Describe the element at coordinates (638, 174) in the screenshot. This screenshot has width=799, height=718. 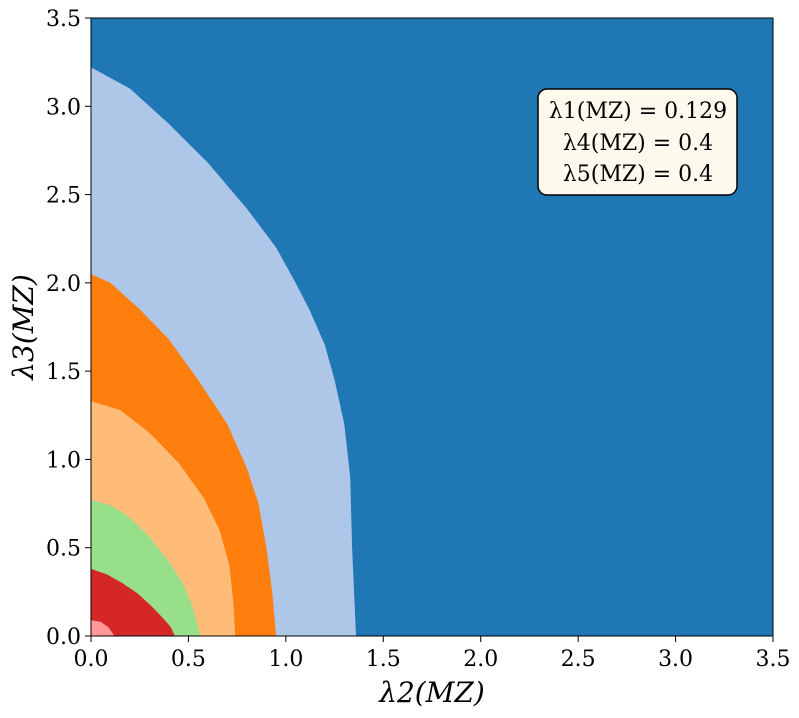
I see `annotation-line-lambda5: λ5(MZ) = 0.4` at that location.